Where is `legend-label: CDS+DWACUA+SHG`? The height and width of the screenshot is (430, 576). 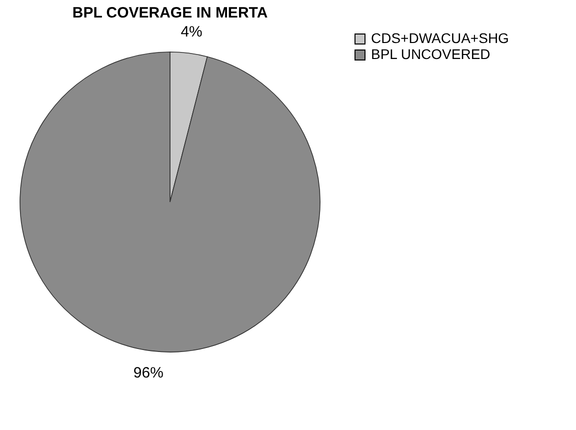 legend-label: CDS+DWACUA+SHG is located at coordinates (440, 38).